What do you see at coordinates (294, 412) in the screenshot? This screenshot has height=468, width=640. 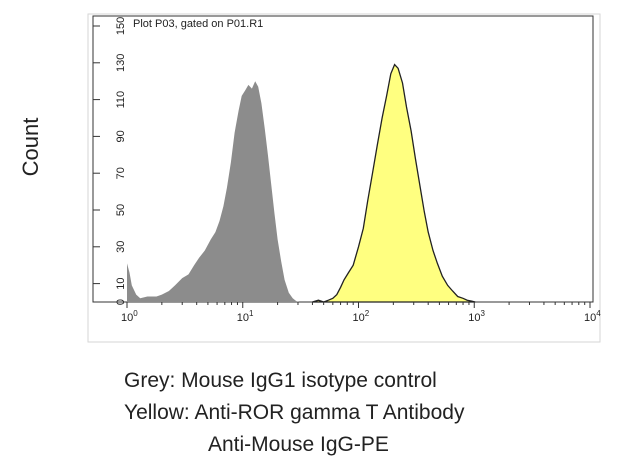 I see `legend-yellow-line: Yellow: Anti-ROR gamma T Antibody` at bounding box center [294, 412].